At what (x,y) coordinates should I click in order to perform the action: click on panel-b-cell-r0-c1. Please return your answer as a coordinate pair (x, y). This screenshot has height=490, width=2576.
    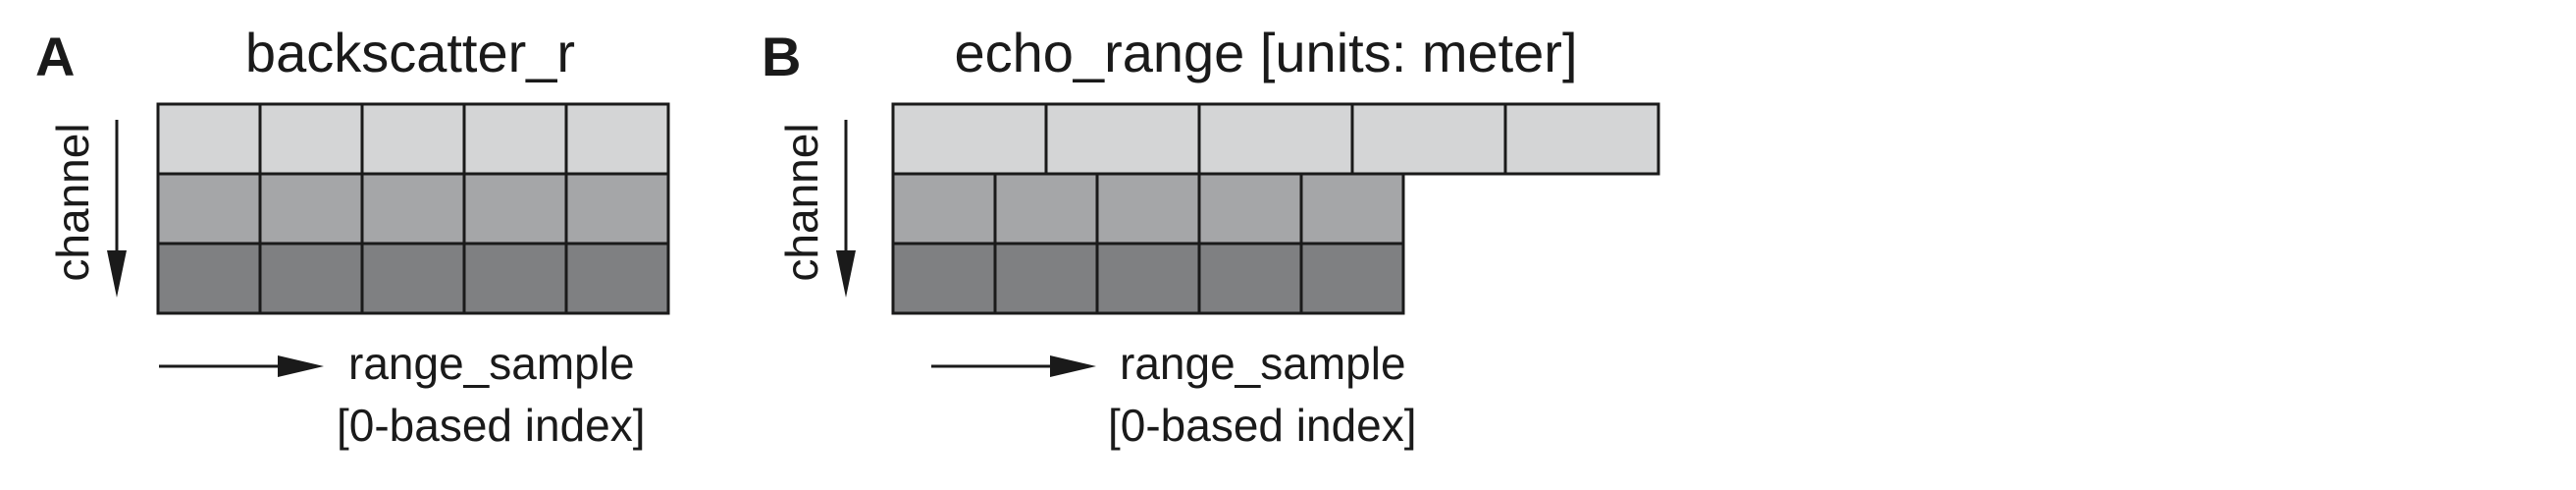
    Looking at the image, I should click on (1122, 139).